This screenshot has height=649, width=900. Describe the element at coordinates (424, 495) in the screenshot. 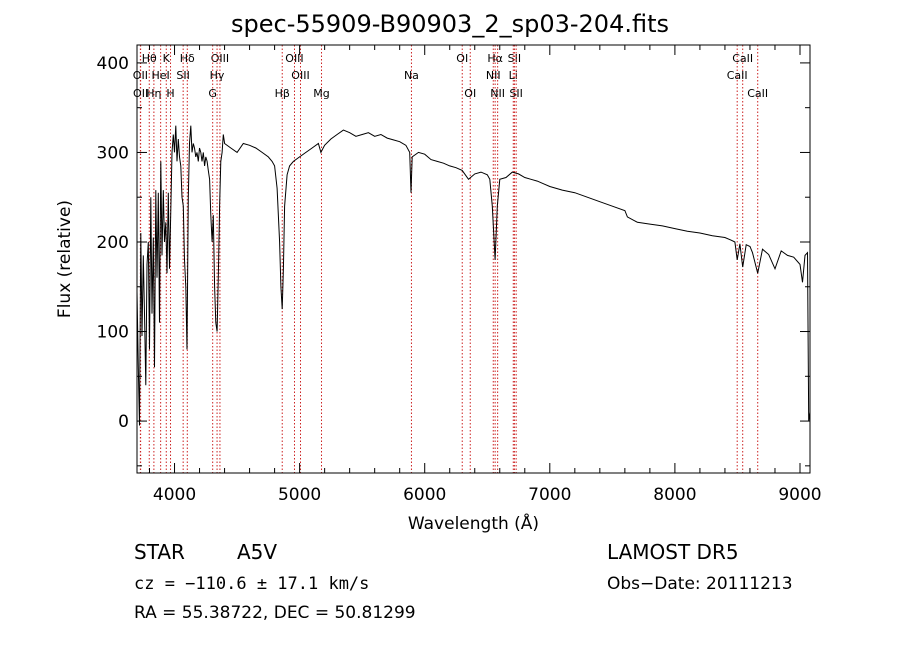

I see `x-tick-label: 6000` at that location.